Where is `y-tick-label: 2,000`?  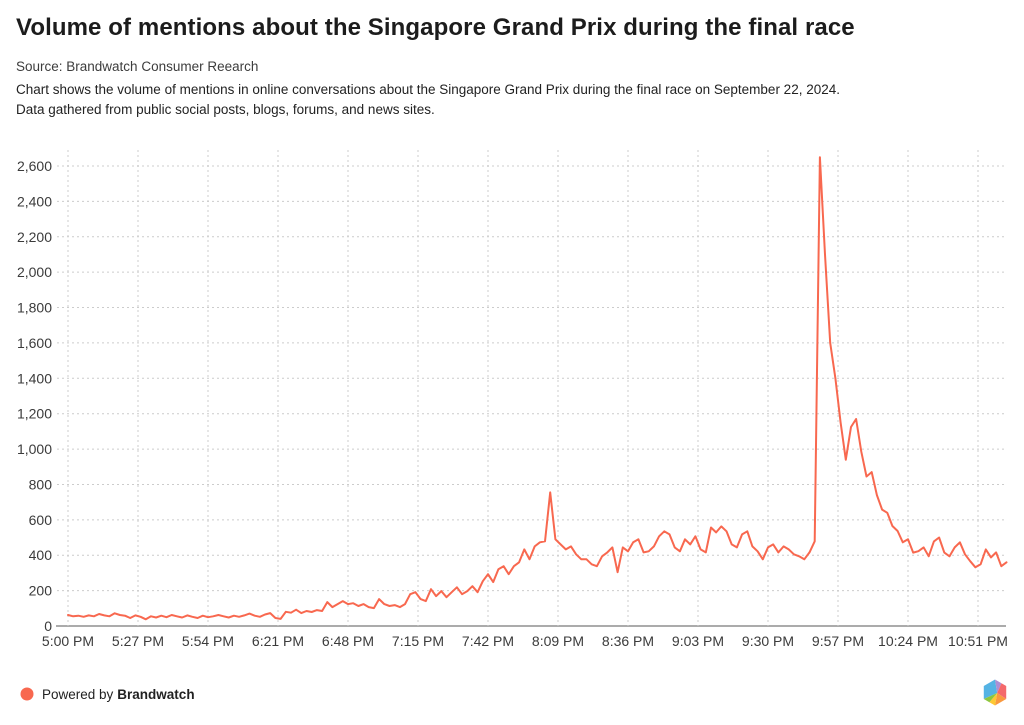 y-tick-label: 2,000 is located at coordinates (34, 272).